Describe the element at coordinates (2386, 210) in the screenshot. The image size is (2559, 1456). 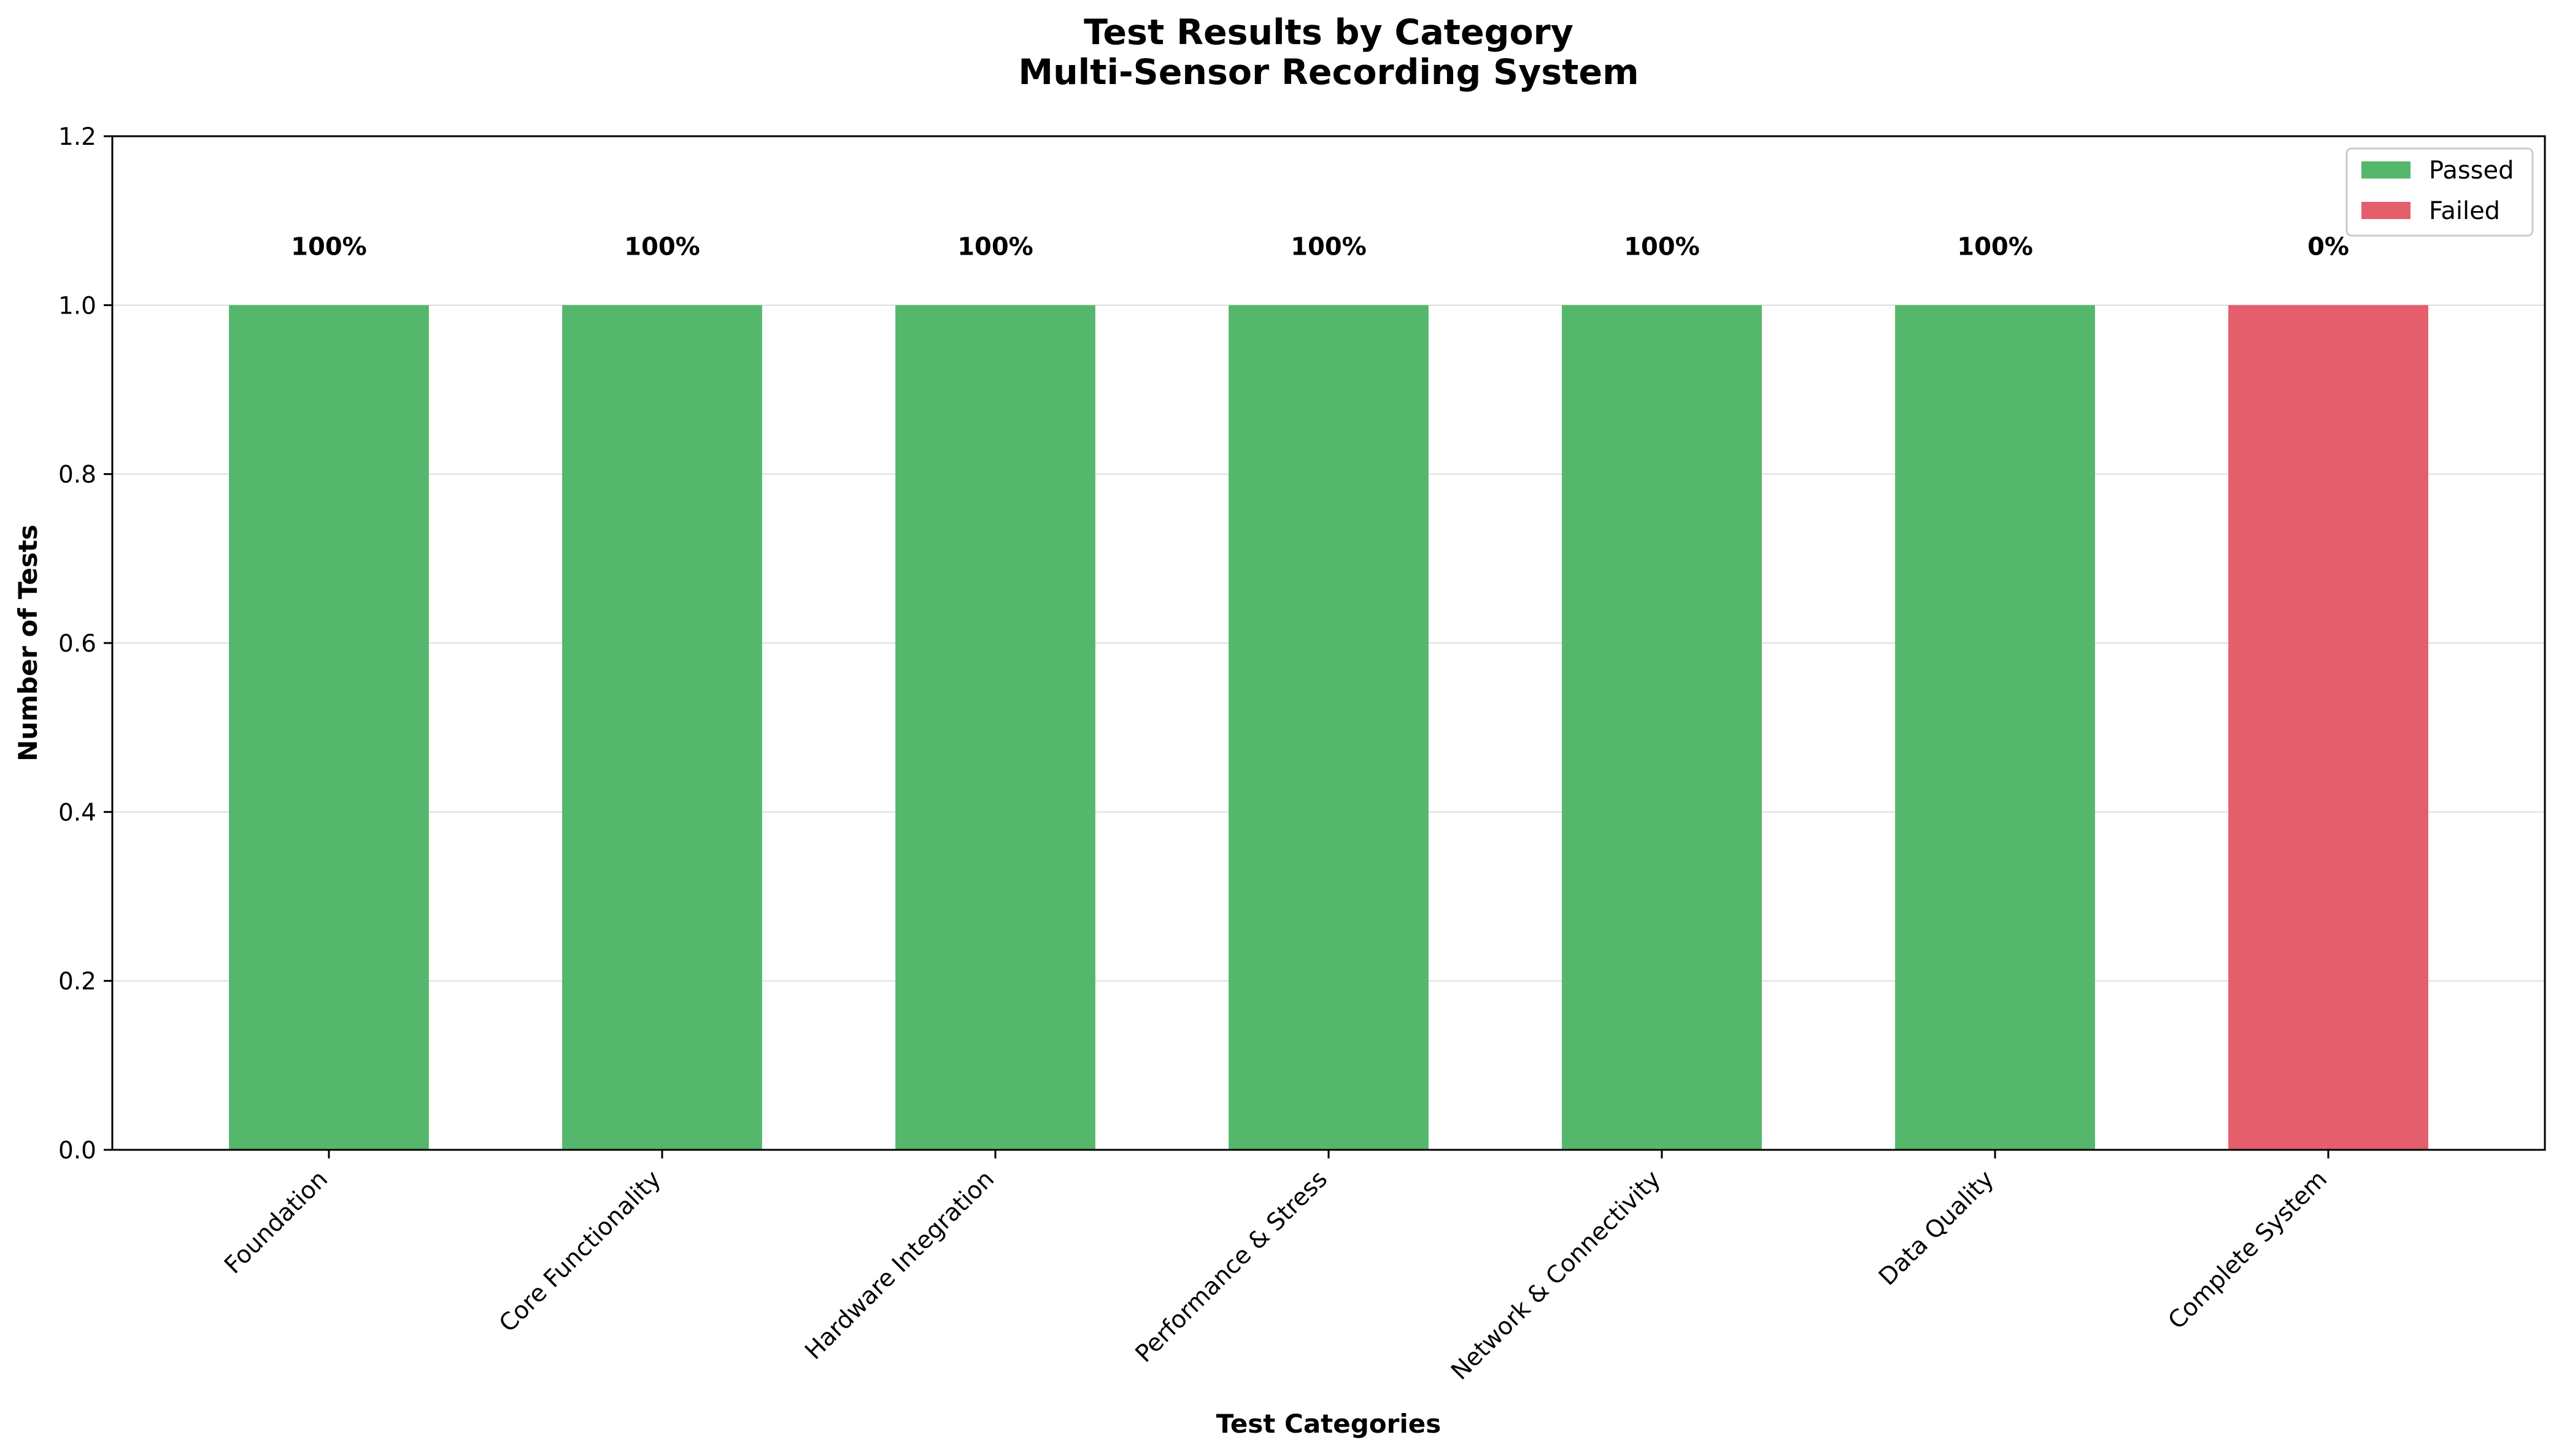
I see `legend-swatch-failed` at that location.